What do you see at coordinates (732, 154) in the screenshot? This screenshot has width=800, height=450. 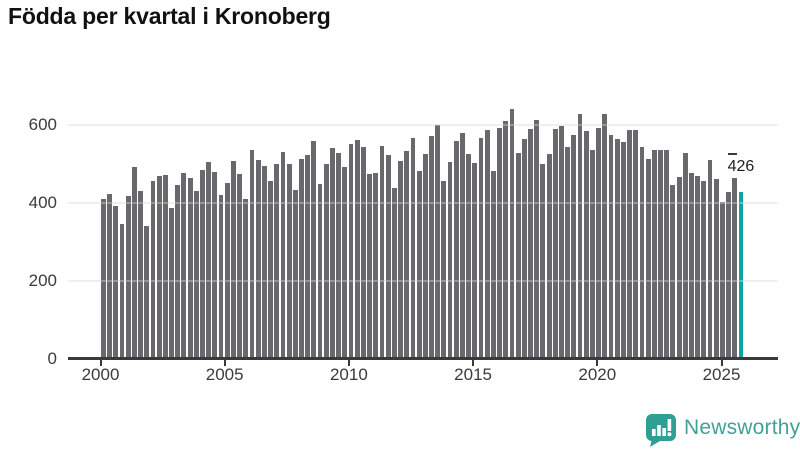 I see `value-label-dash` at bounding box center [732, 154].